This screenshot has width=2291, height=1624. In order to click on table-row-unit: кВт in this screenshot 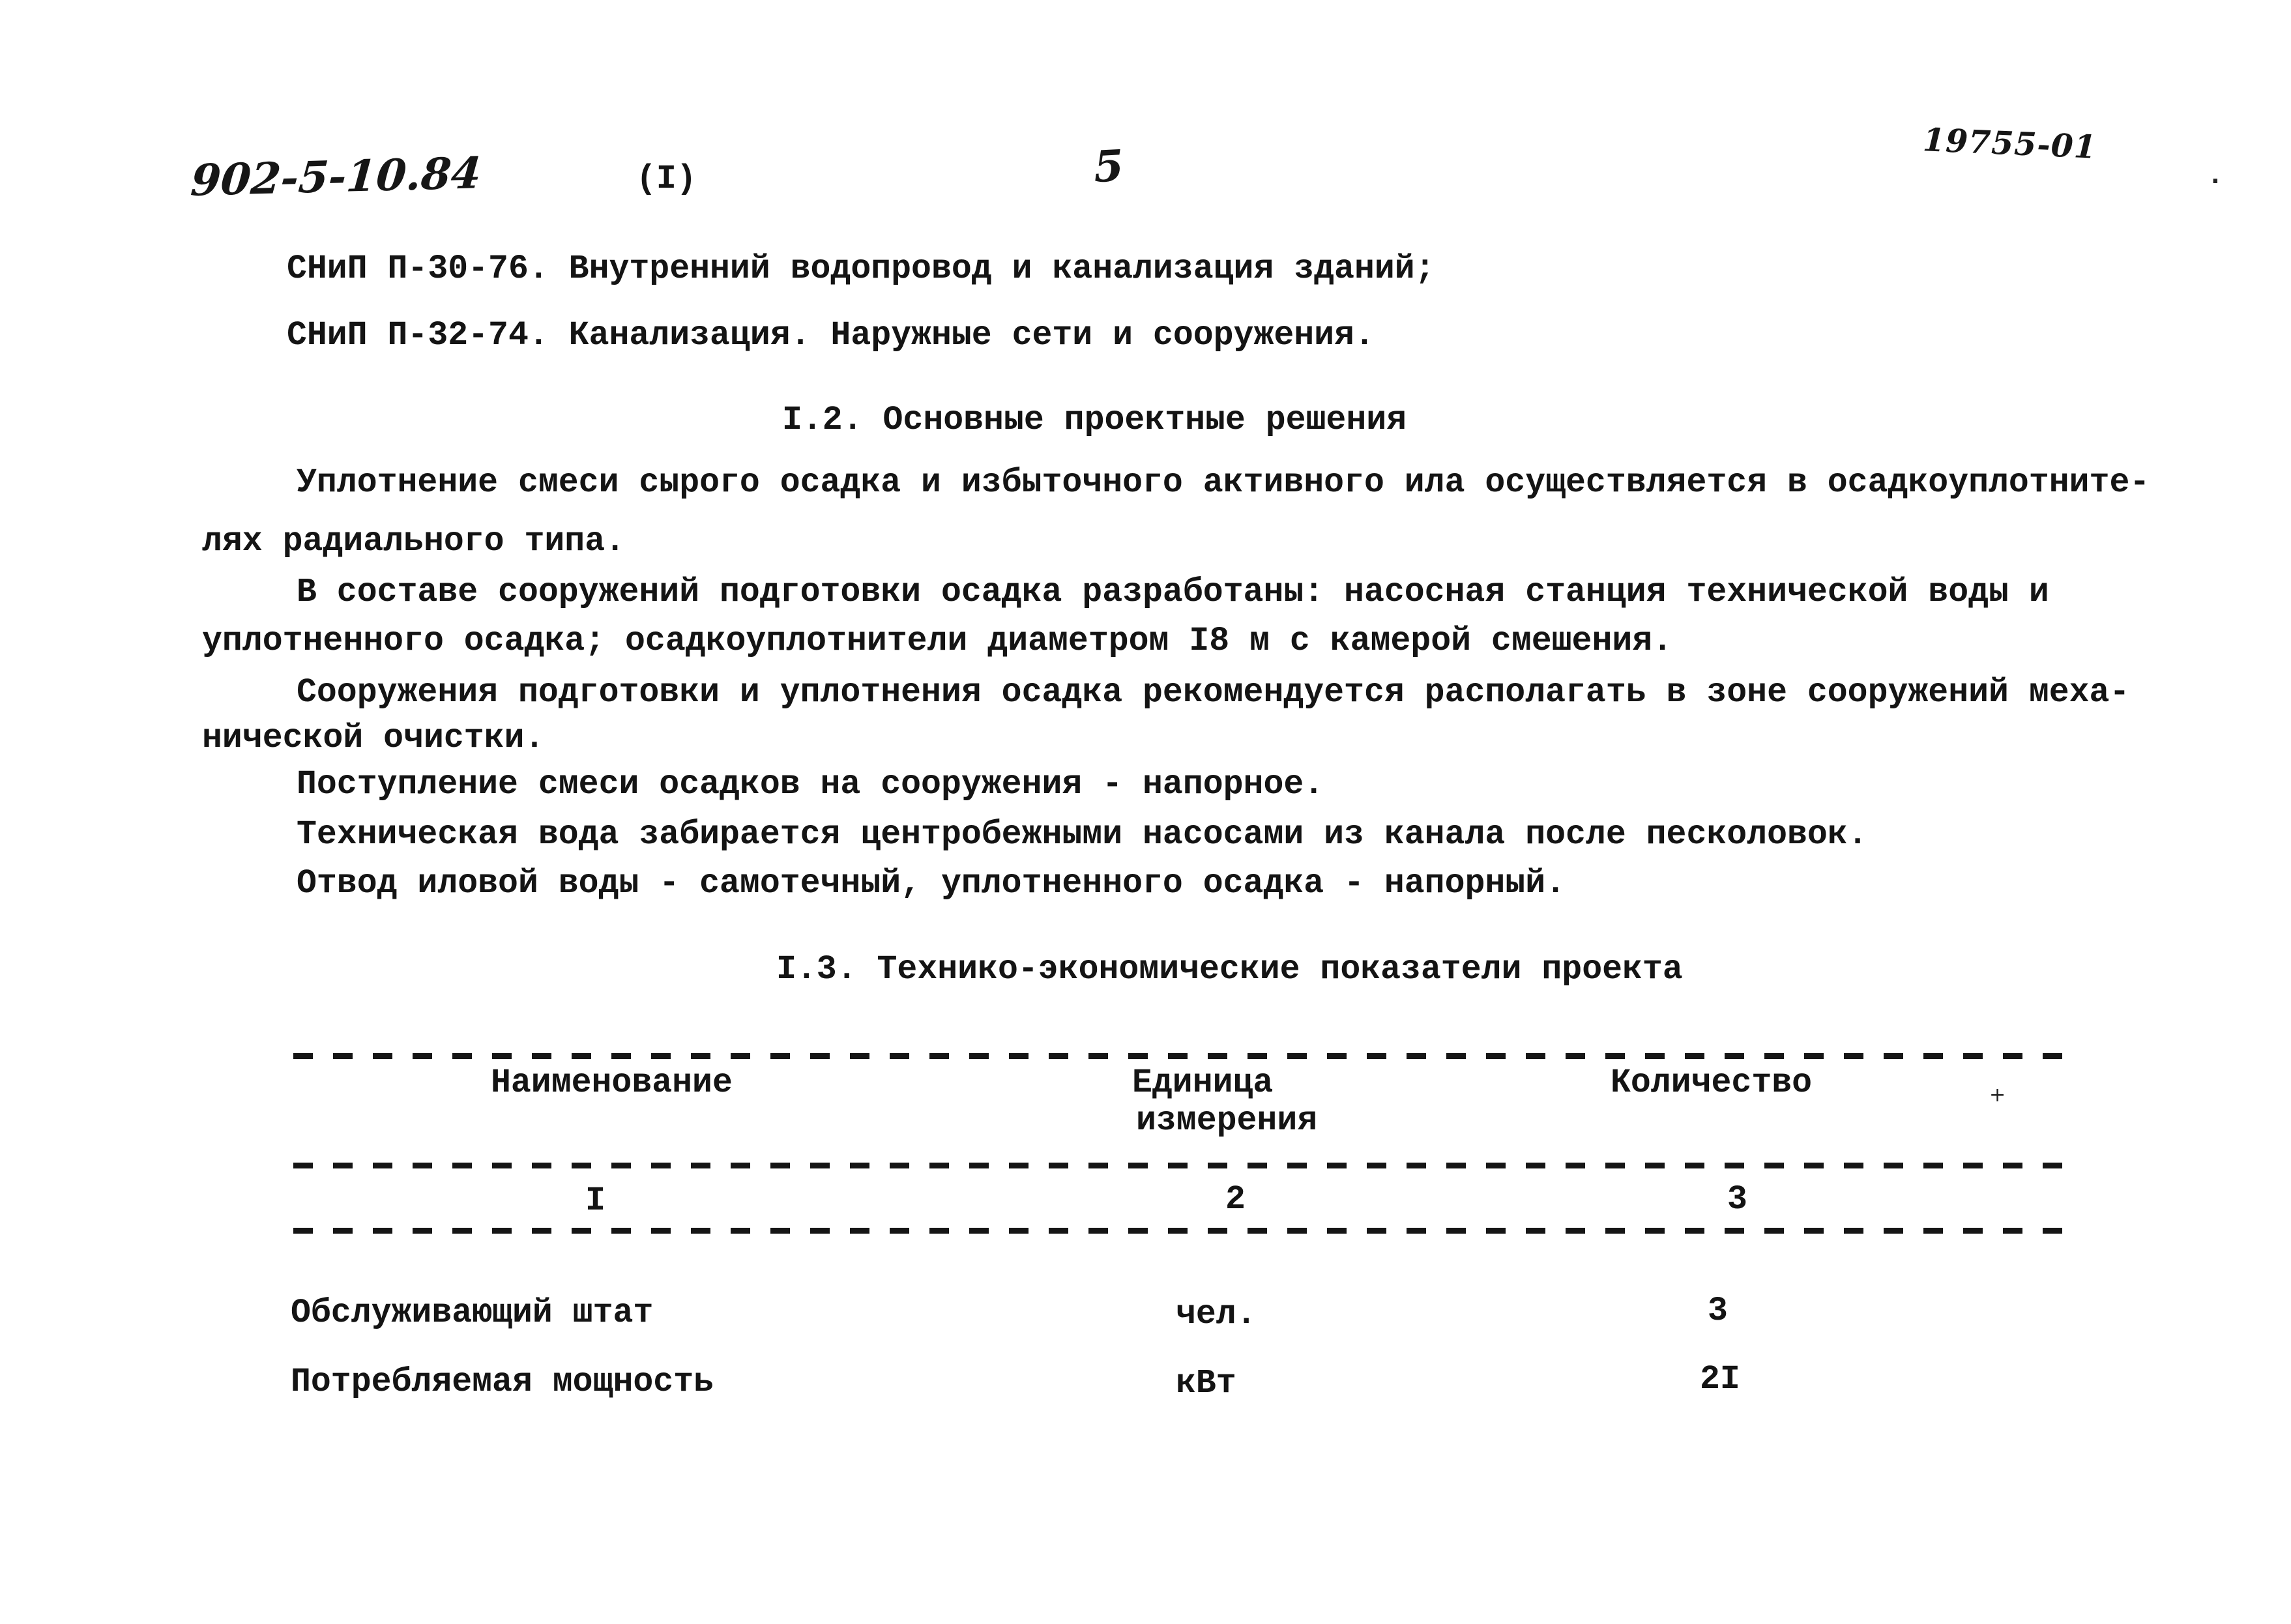, I will do `click(1206, 1383)`.